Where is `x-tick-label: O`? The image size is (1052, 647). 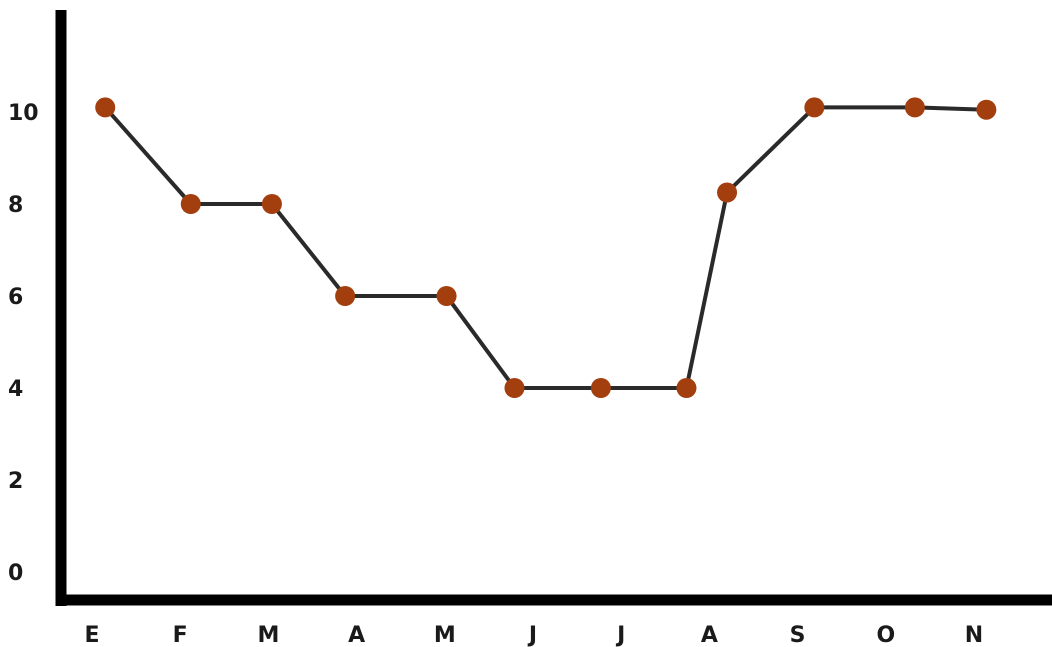 x-tick-label: O is located at coordinates (885, 635).